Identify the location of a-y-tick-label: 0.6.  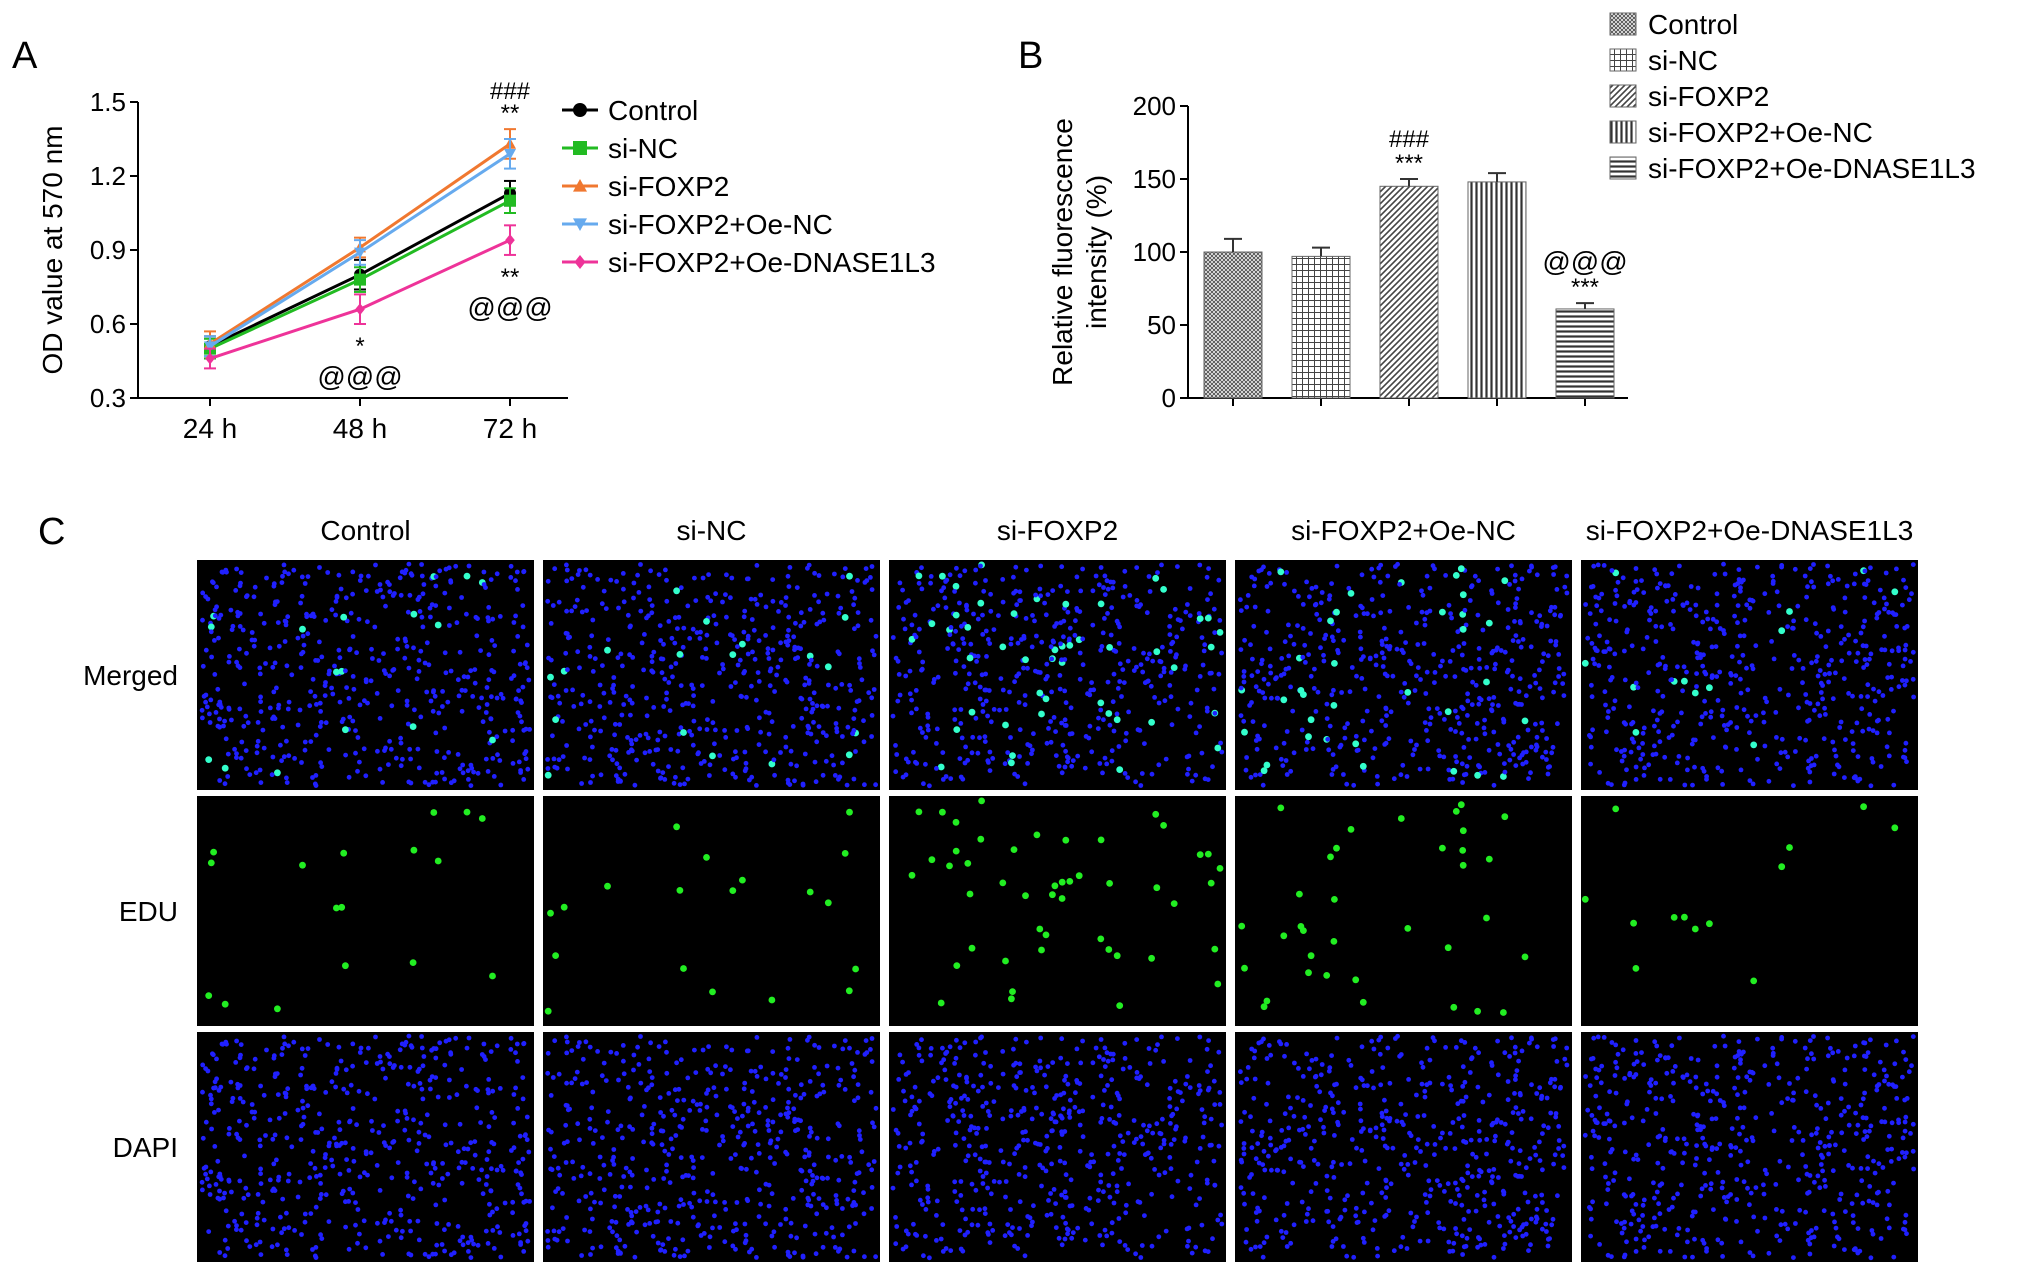
(108, 324).